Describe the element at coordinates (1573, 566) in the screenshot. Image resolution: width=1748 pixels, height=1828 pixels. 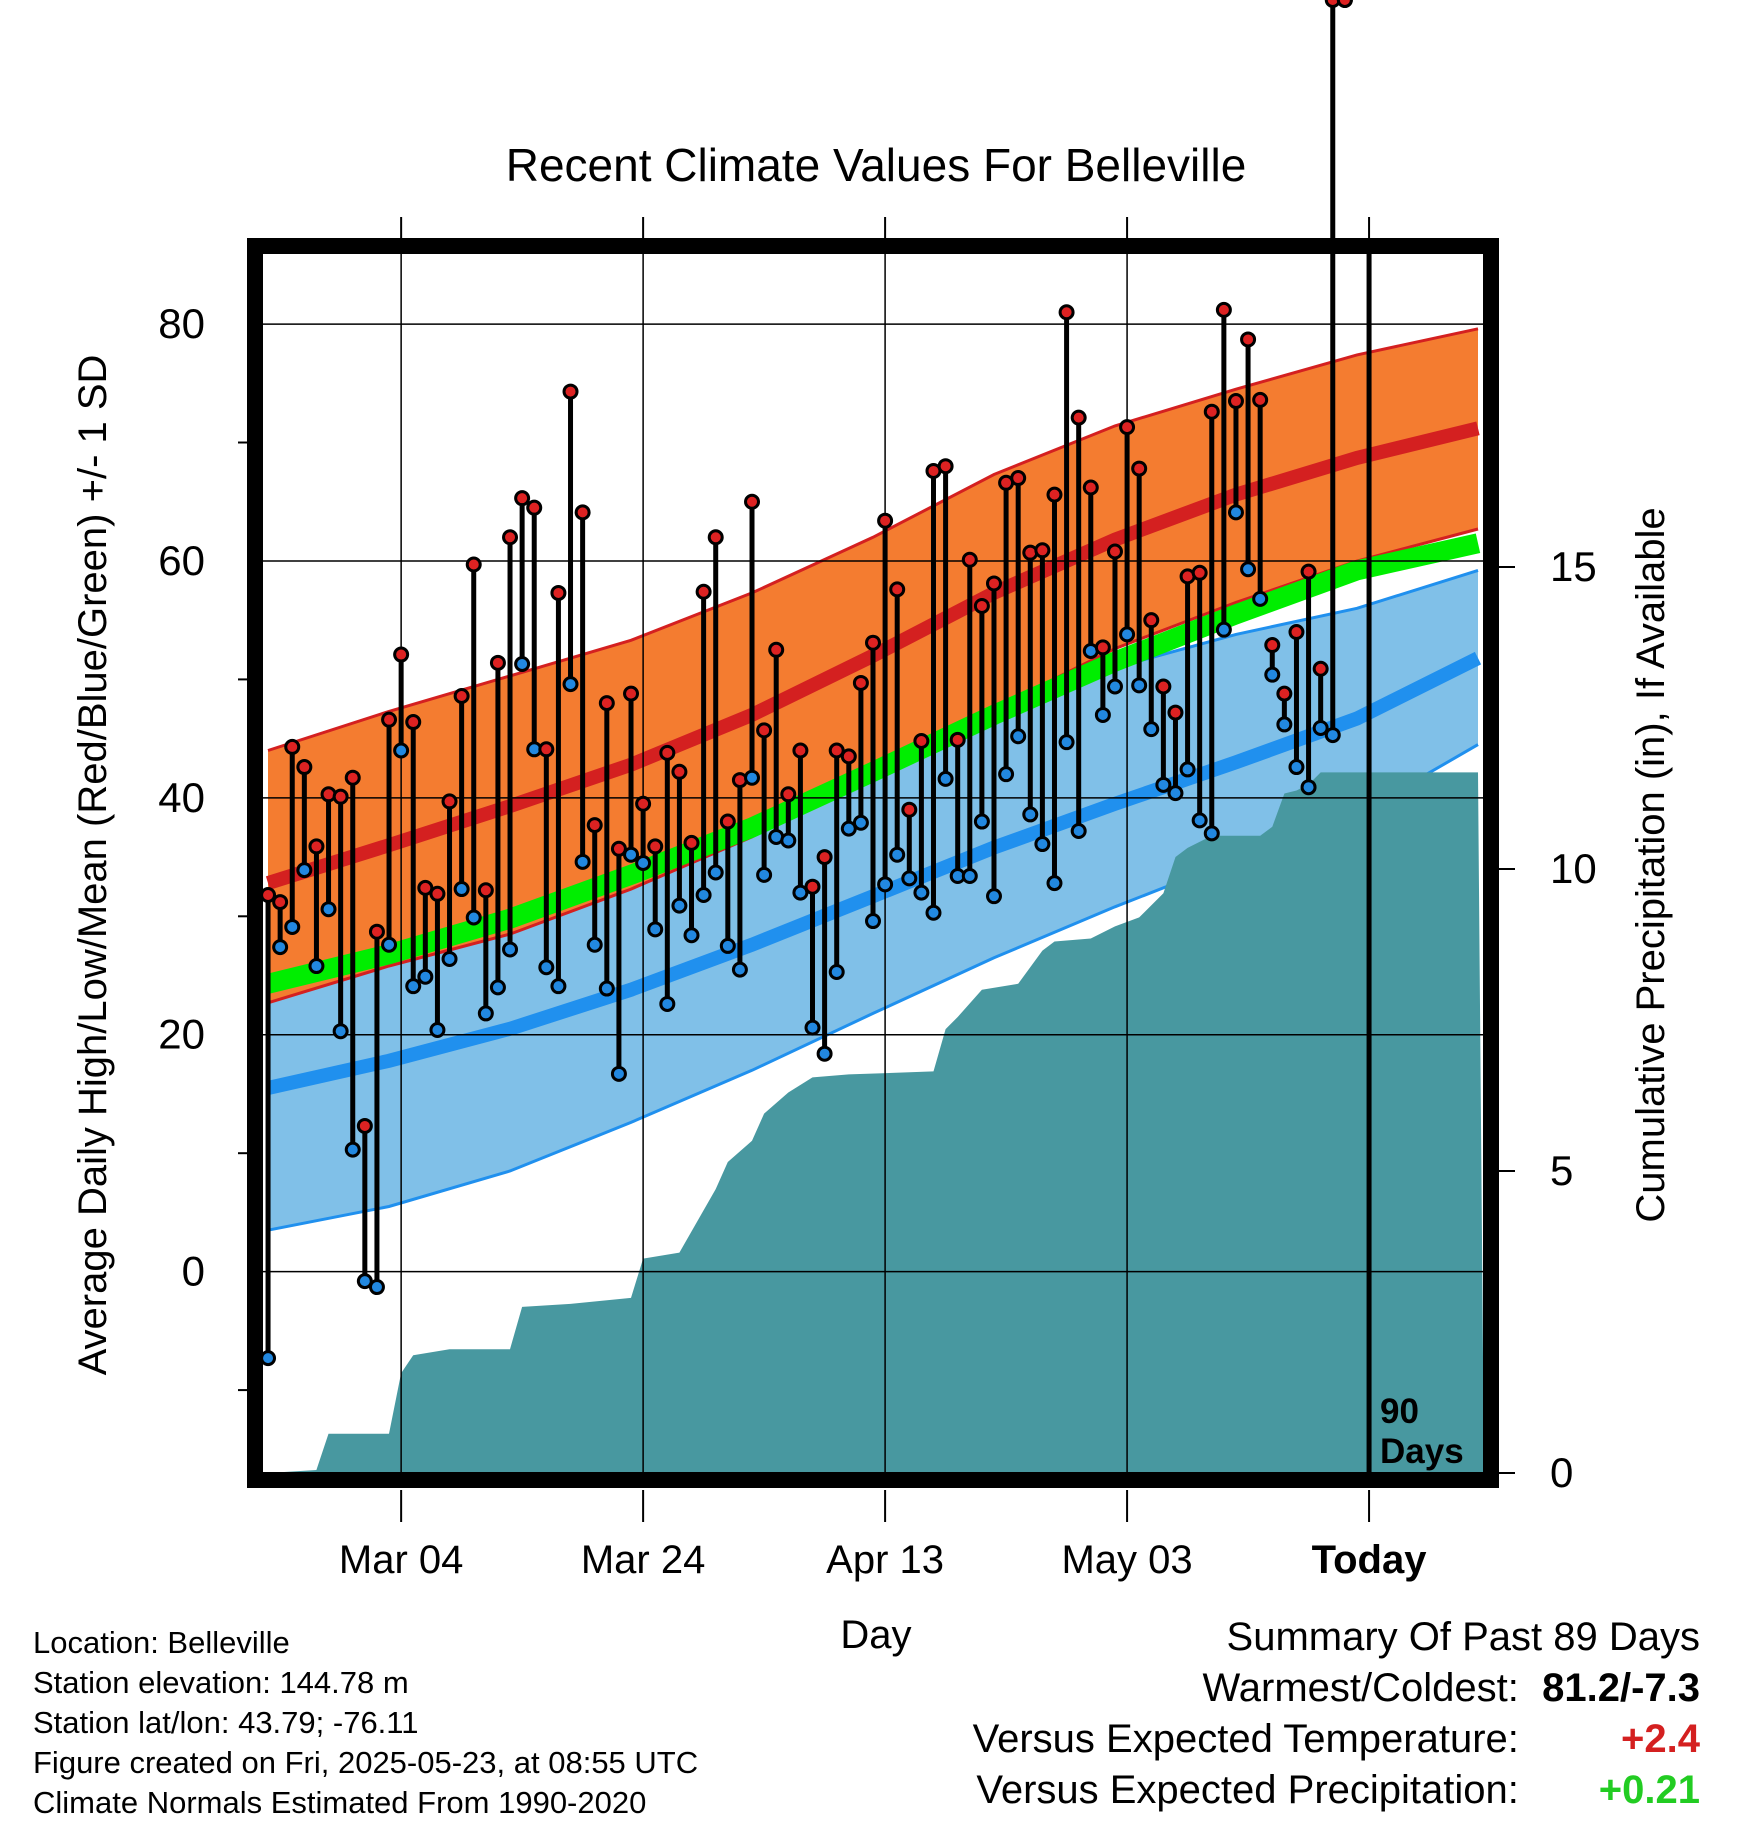
I see `y2-tick-label: 15` at that location.